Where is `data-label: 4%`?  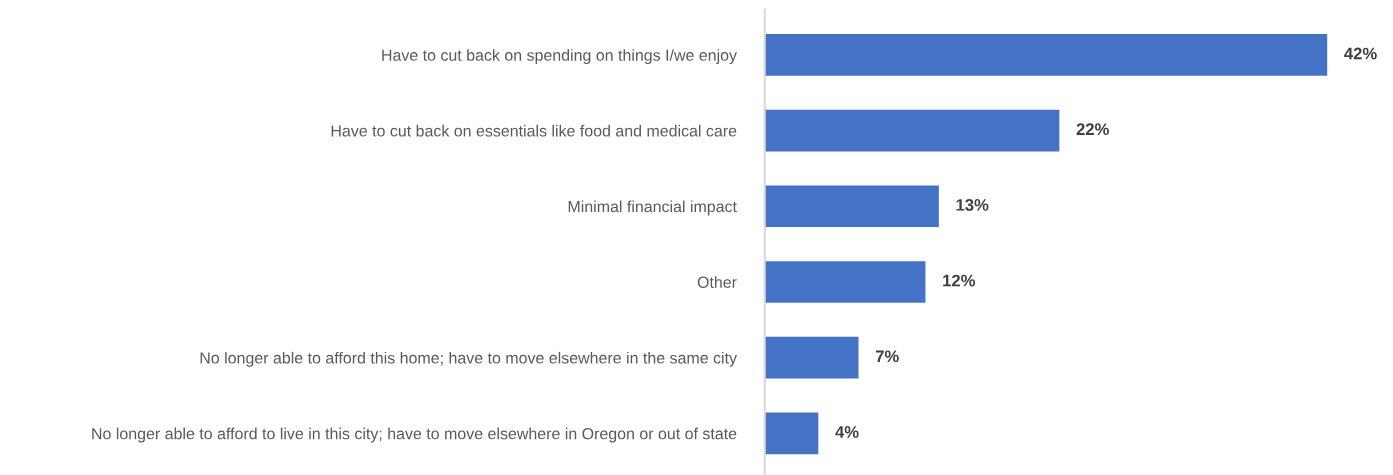
data-label: 4% is located at coordinates (847, 432).